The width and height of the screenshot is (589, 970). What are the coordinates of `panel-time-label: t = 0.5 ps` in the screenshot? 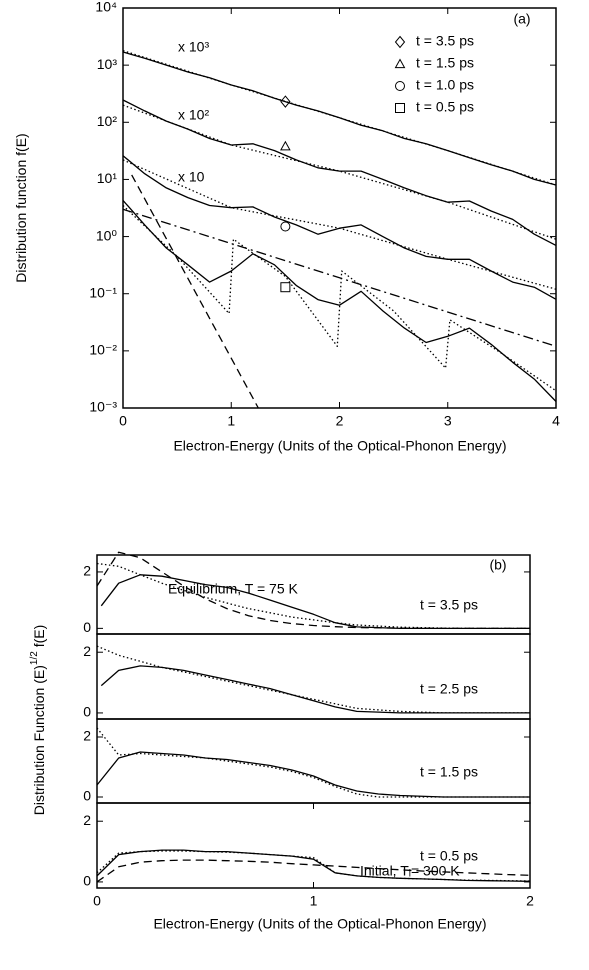 It's located at (449, 856).